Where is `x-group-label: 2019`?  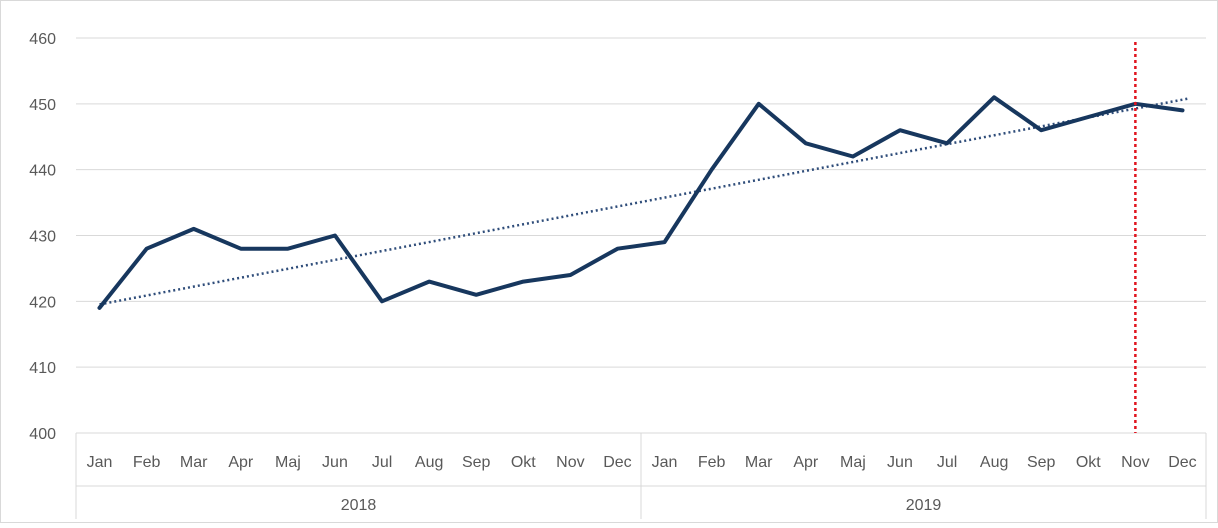 x-group-label: 2019 is located at coordinates (924, 505).